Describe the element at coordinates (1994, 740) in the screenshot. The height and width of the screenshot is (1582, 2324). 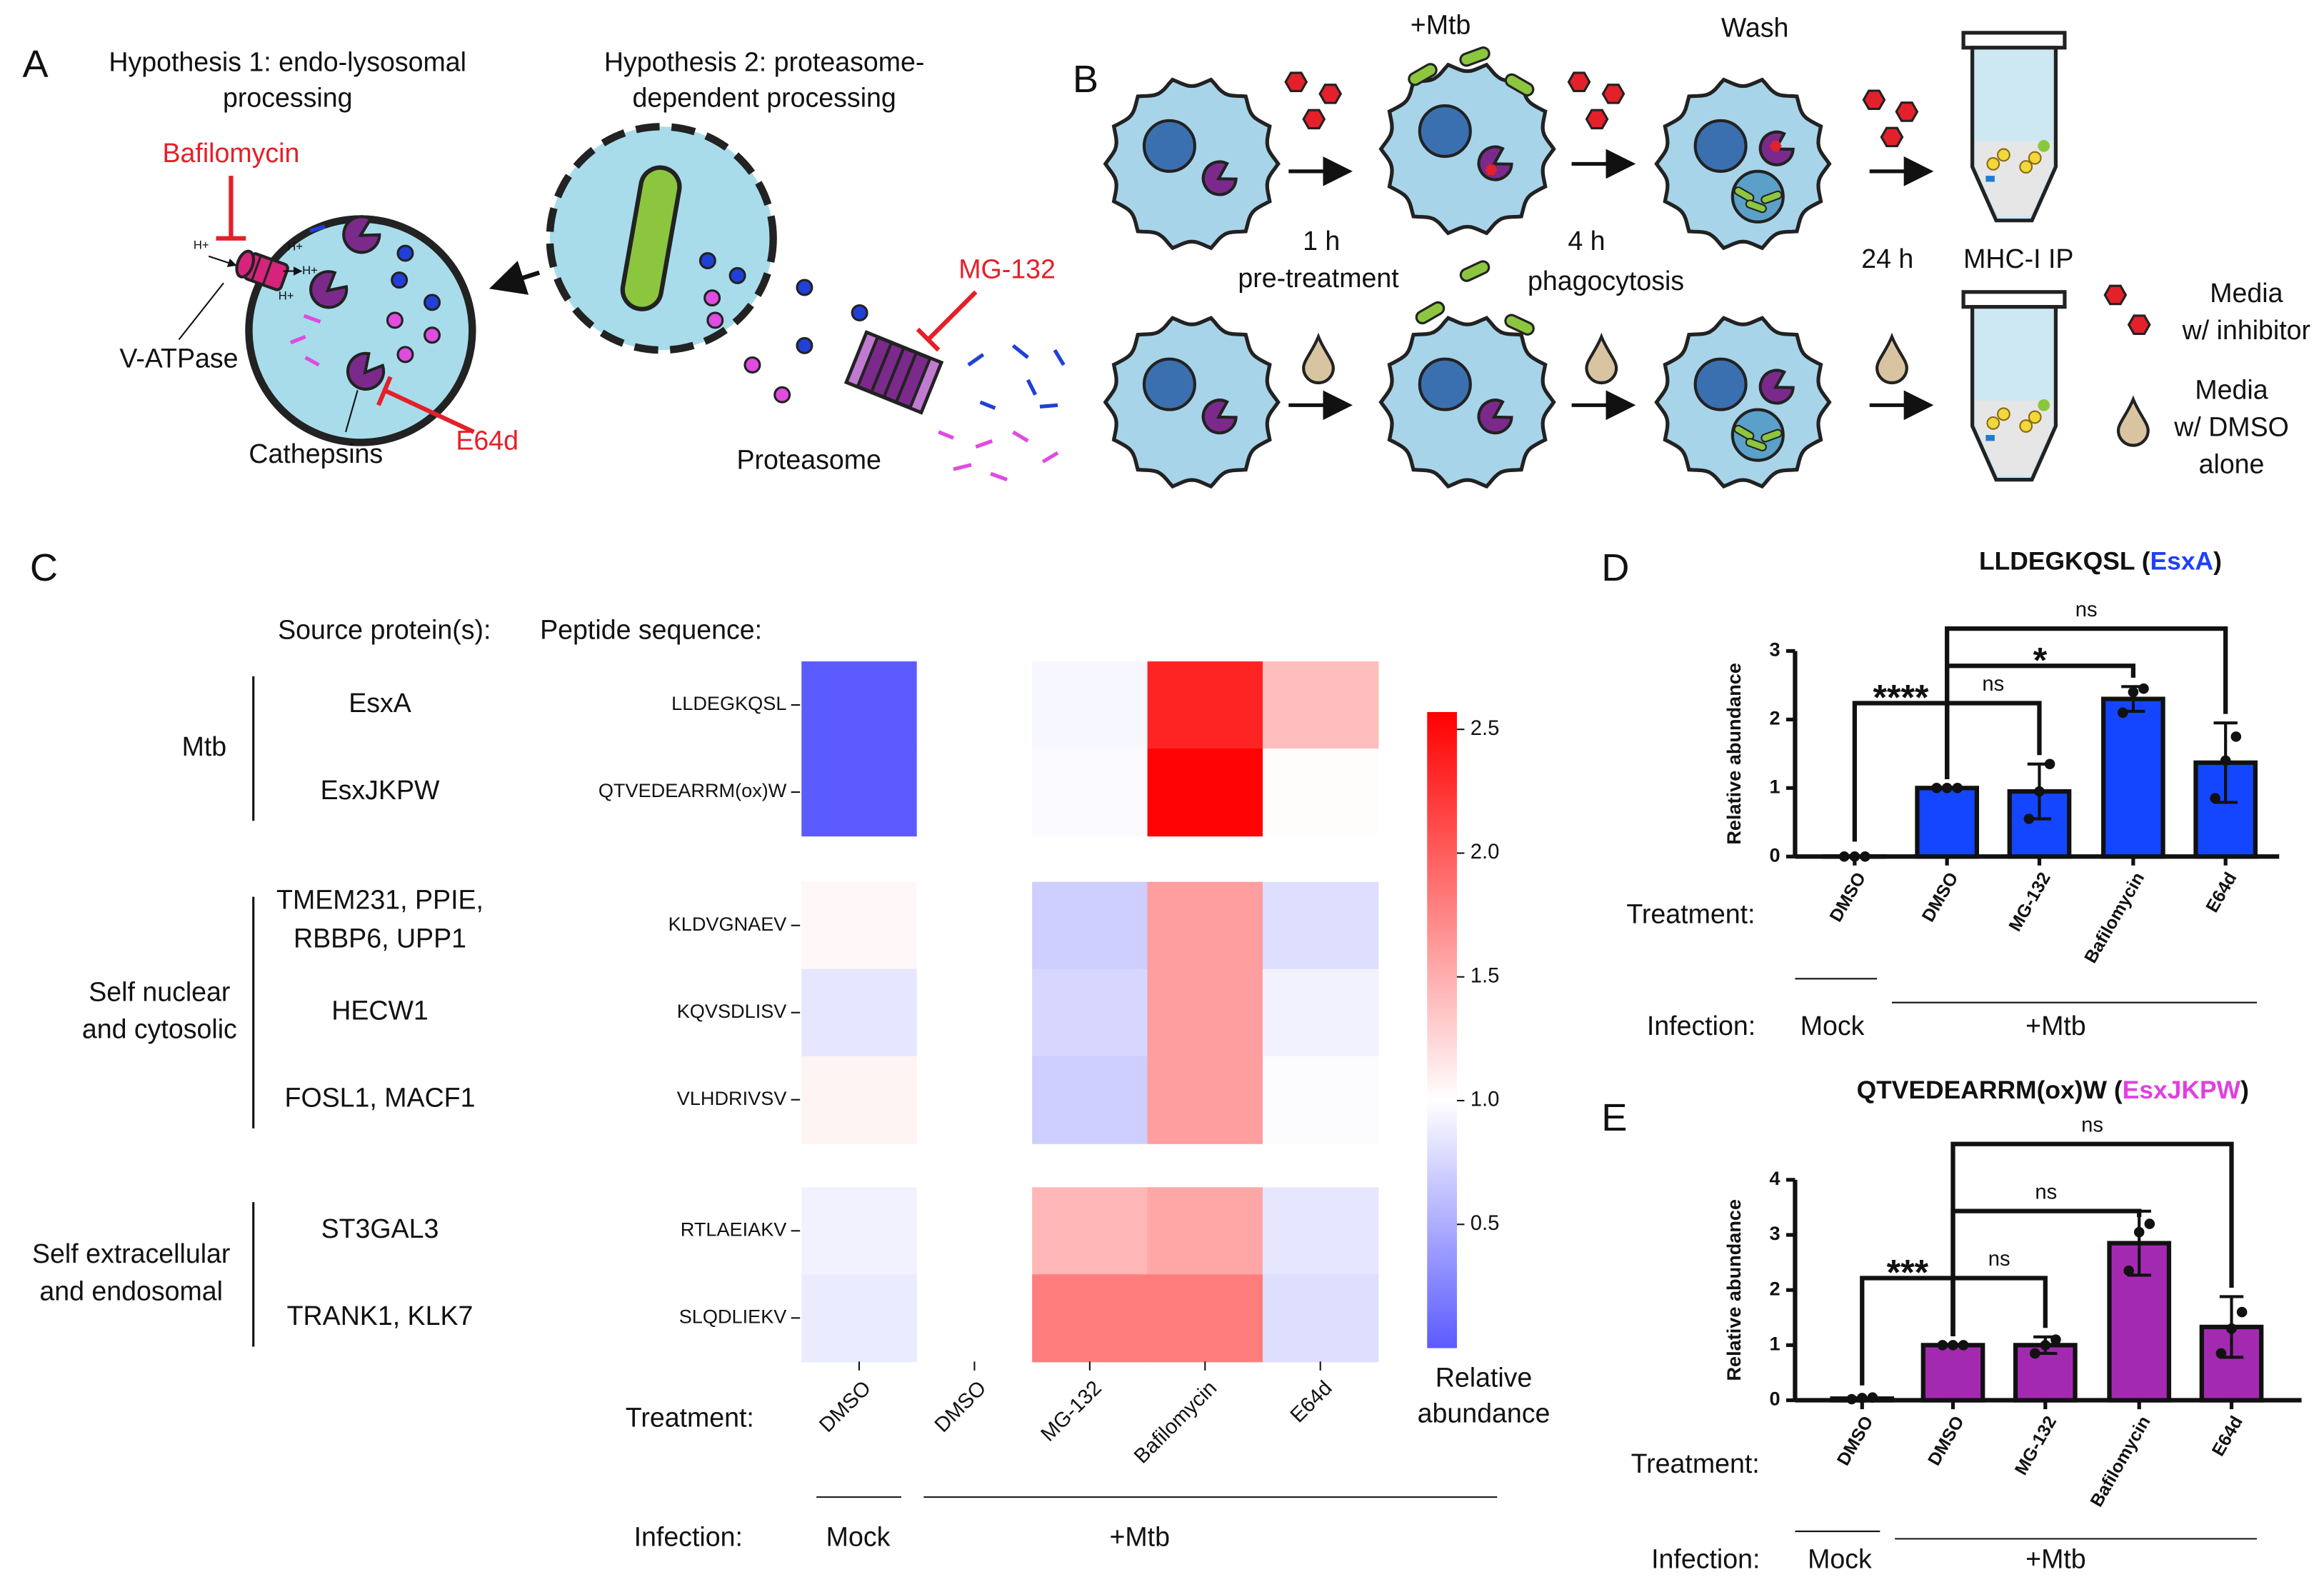
I see `significance-bracket` at that location.